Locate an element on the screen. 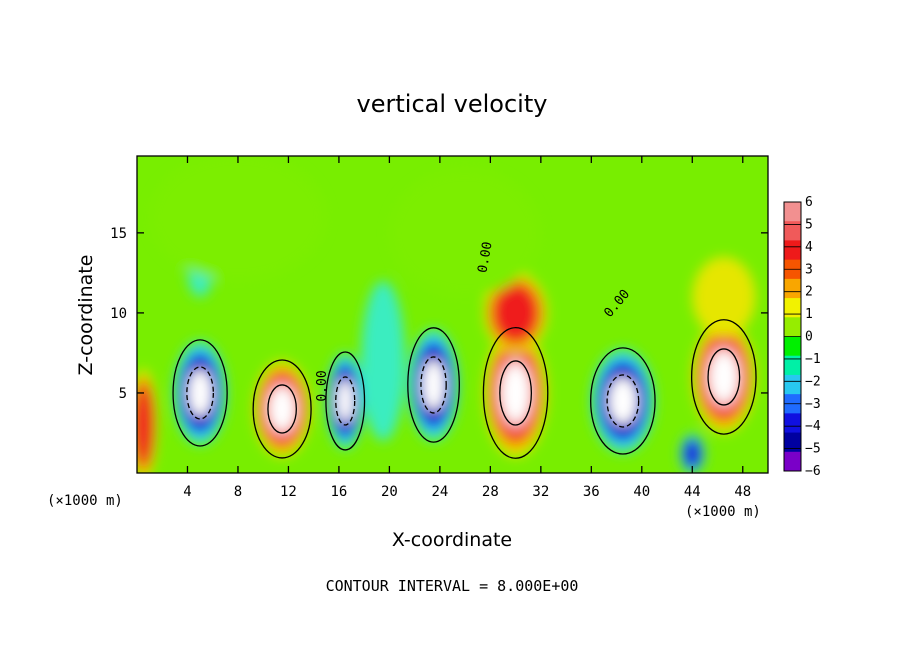 The image size is (904, 654). colorbar: 6 5 4 3 2 1 0 −1 −2 −3 −4 −5 −6 is located at coordinates (802, 337).